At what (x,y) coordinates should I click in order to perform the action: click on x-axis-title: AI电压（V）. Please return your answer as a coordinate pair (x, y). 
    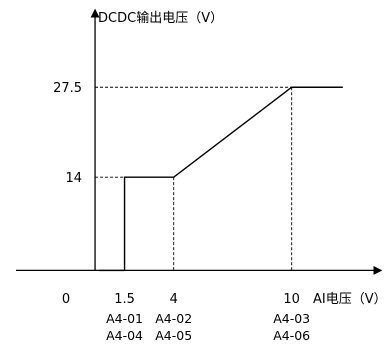
    Looking at the image, I should click on (350, 299).